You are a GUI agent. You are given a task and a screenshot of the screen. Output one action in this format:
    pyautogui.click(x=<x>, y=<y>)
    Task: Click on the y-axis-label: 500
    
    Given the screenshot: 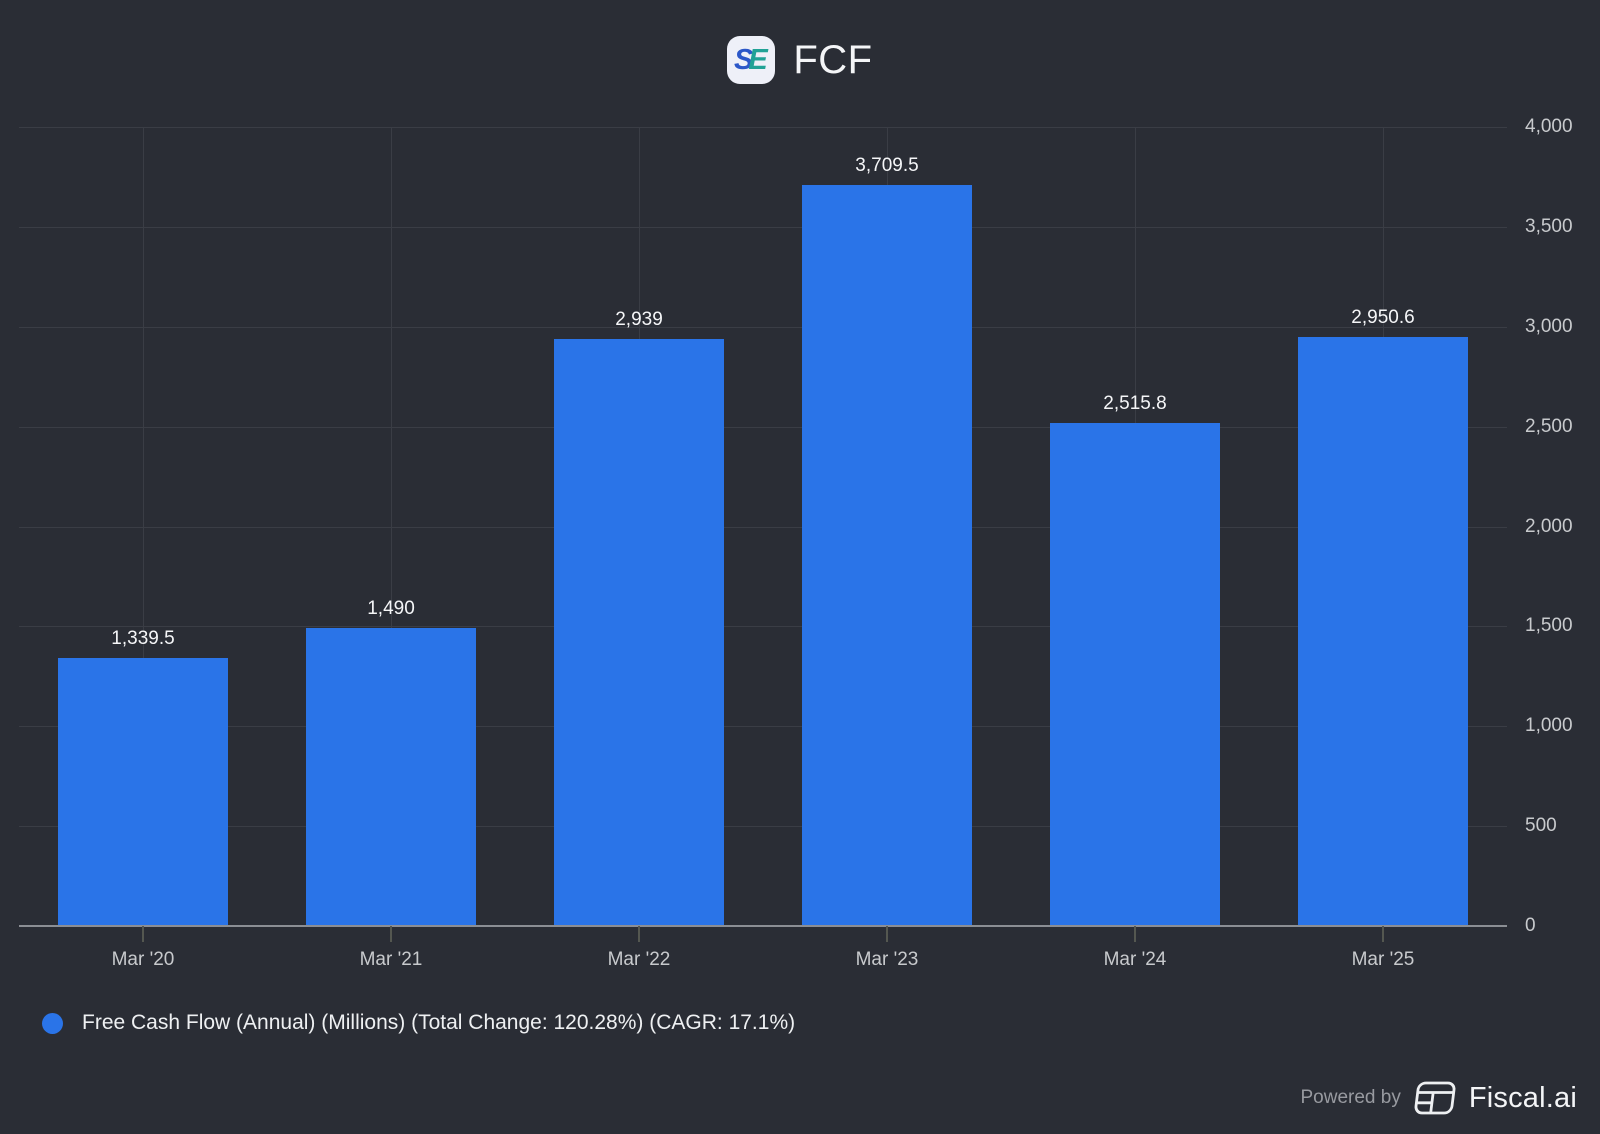 What is the action you would take?
    pyautogui.click(x=1541, y=825)
    